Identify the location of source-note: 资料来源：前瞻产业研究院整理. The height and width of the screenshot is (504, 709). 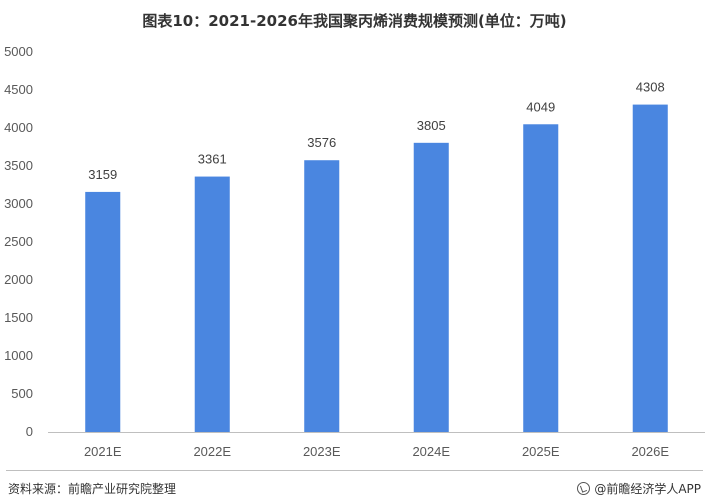
(92, 489).